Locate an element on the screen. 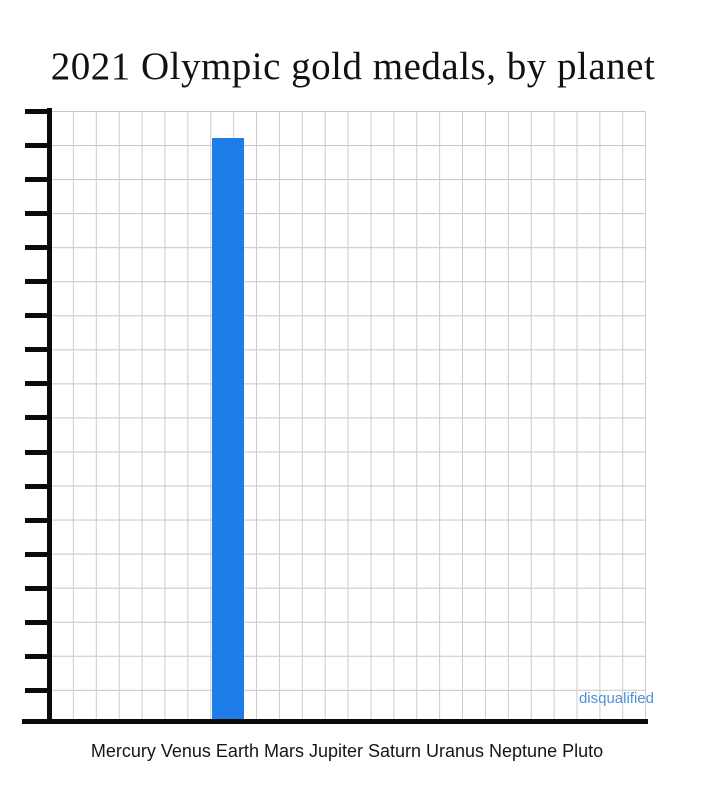 The image size is (706, 800). chart-title: 2021 Olympic gold medals, by planet is located at coordinates (353, 66).